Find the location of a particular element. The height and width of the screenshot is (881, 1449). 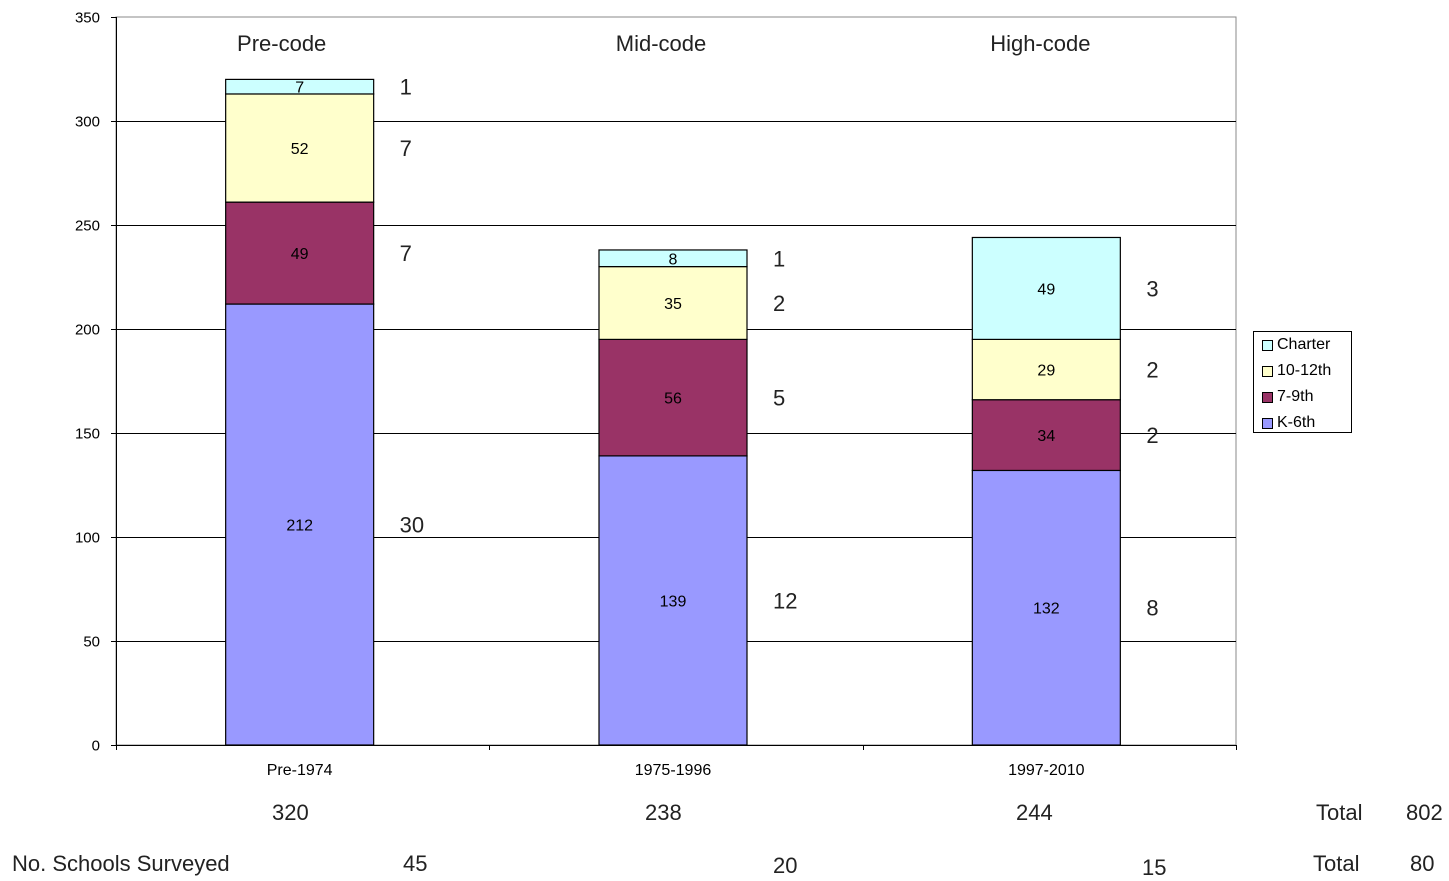

schools-count-label: 5 is located at coordinates (779, 398).